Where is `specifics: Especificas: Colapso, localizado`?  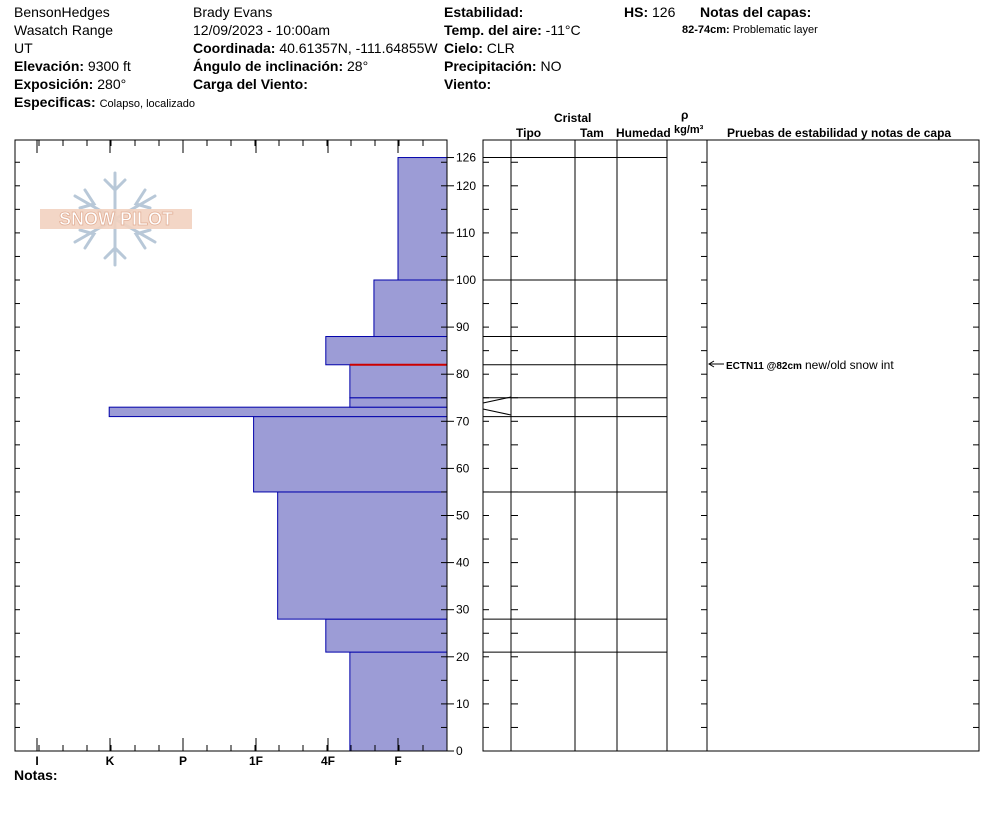
specifics: Especificas: Colapso, localizado is located at coordinates (104, 102).